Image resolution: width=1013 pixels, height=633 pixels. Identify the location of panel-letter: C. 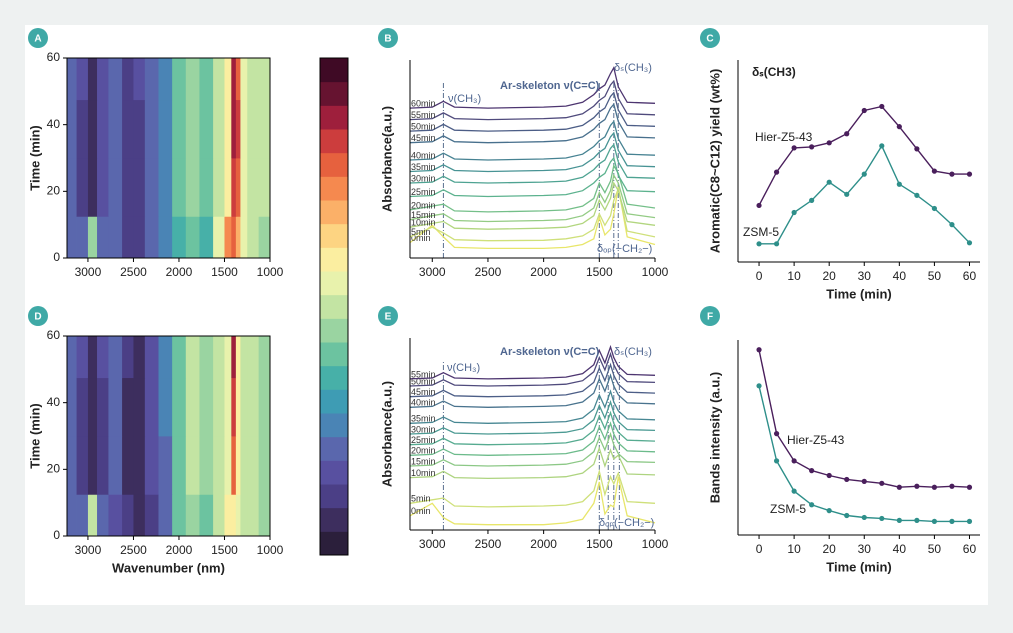
(709, 39).